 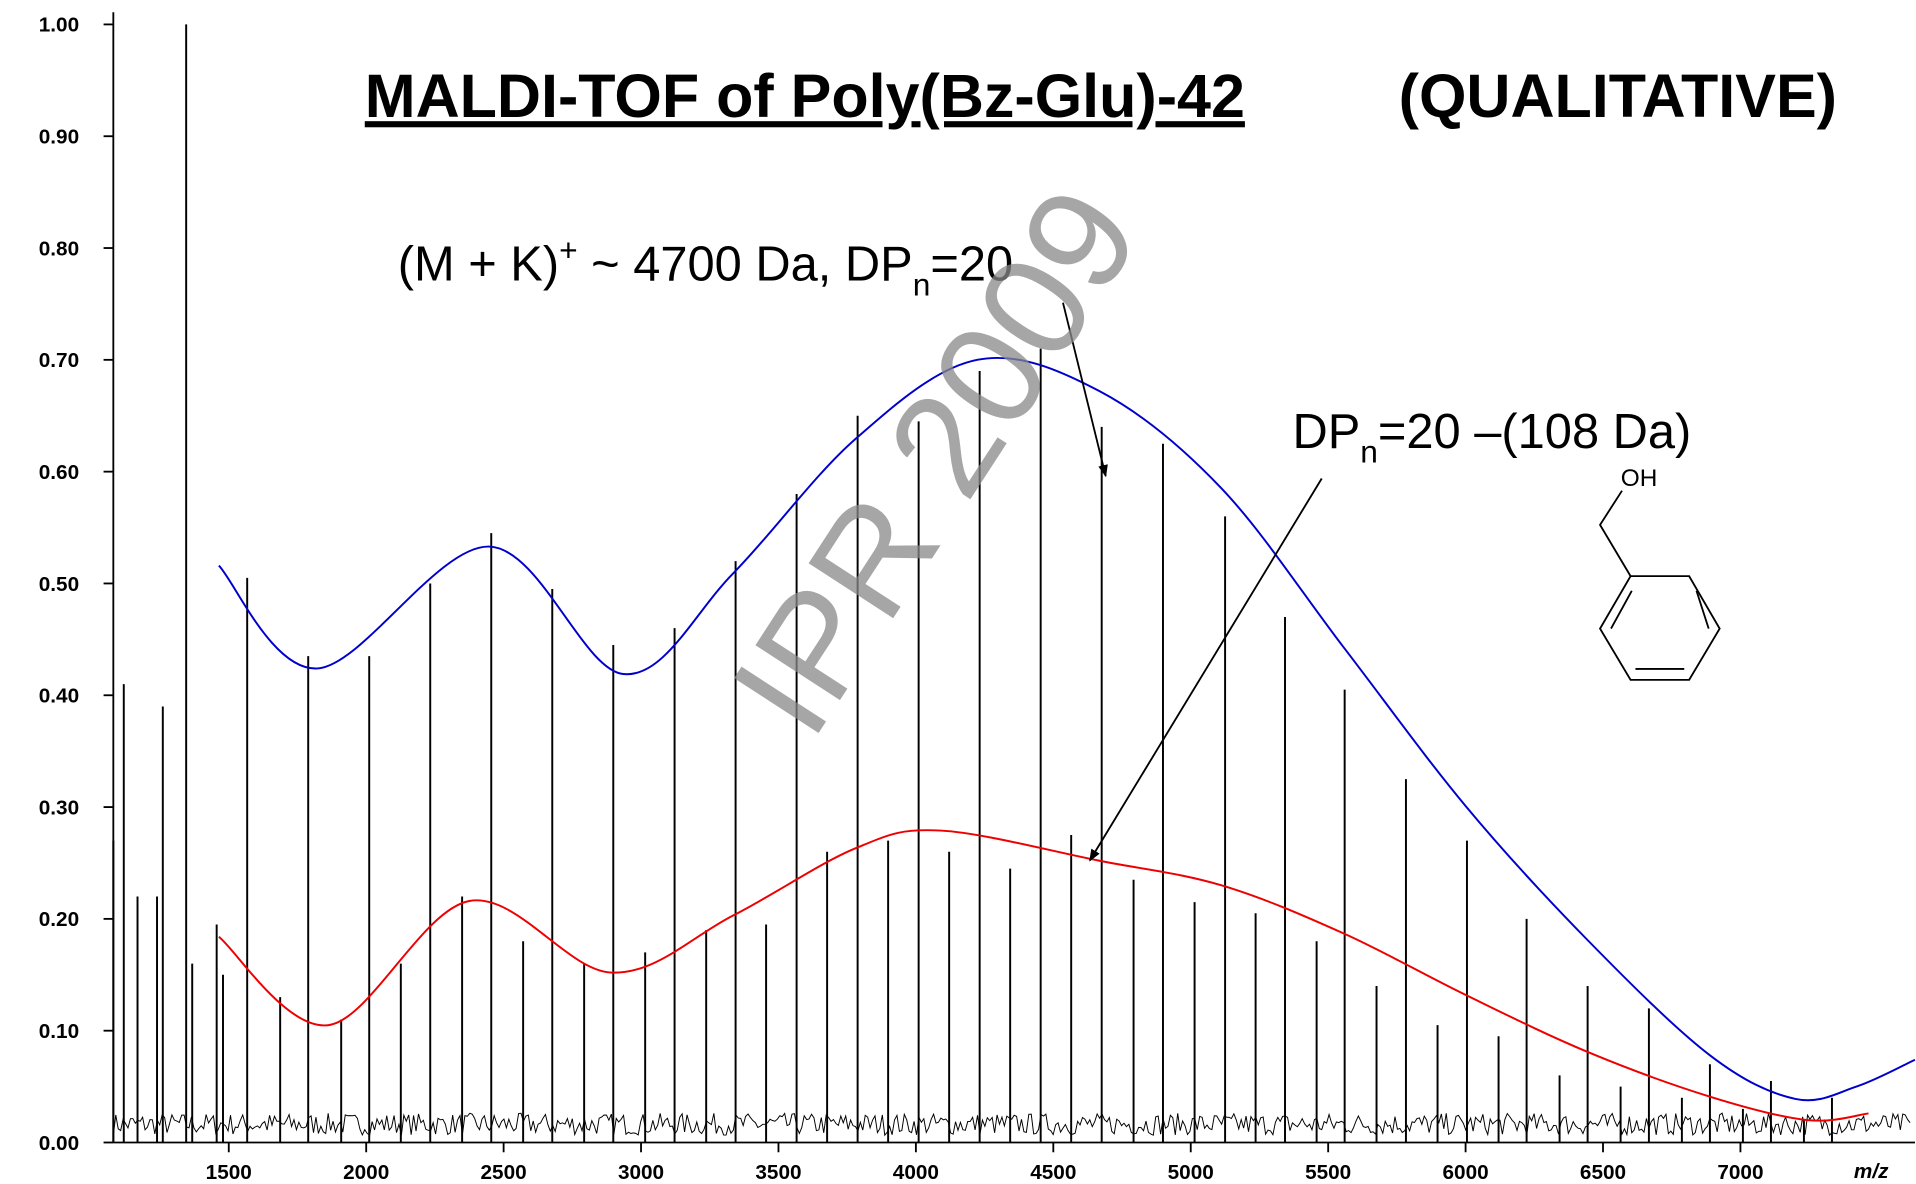 I want to click on annotation-text: (M + K), so click(x=478, y=265).